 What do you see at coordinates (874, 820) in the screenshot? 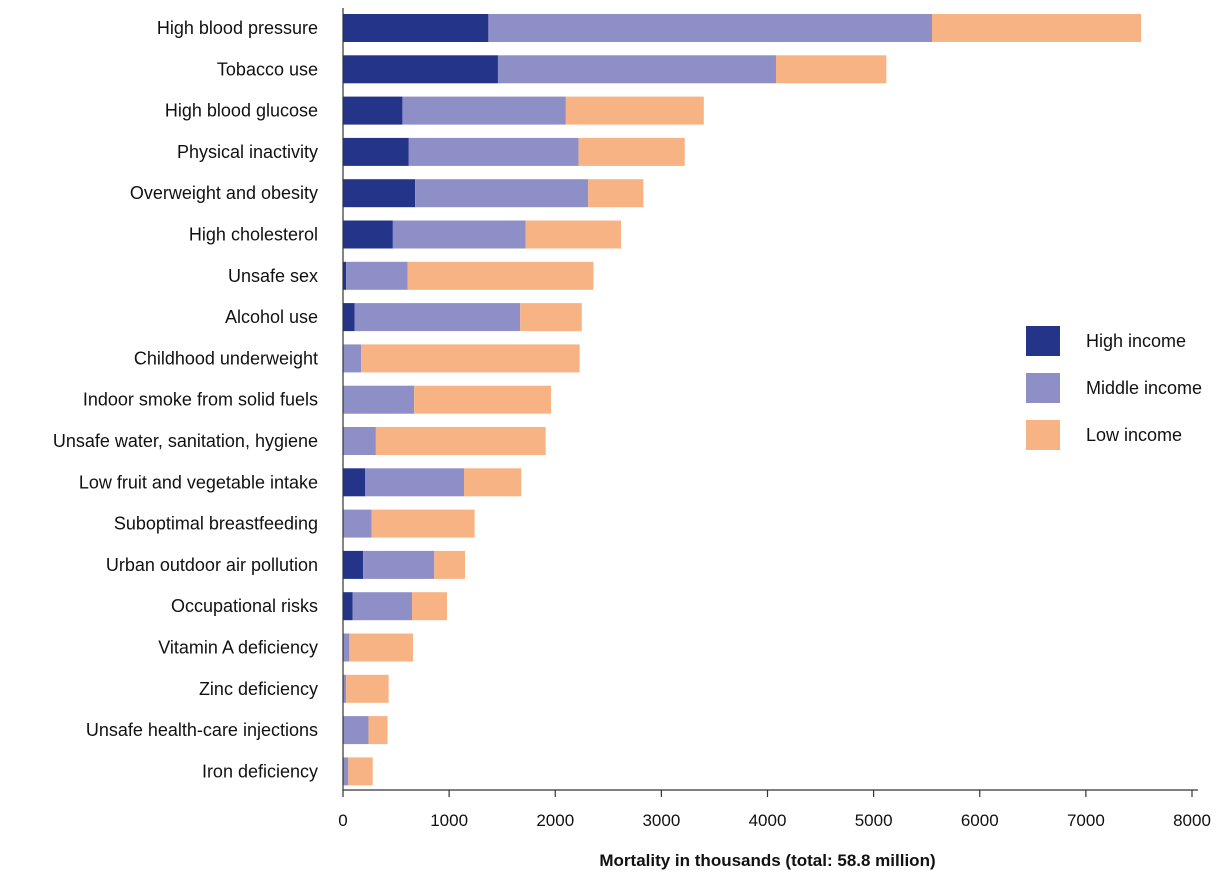
I see `x-tick-label: 5000` at bounding box center [874, 820].